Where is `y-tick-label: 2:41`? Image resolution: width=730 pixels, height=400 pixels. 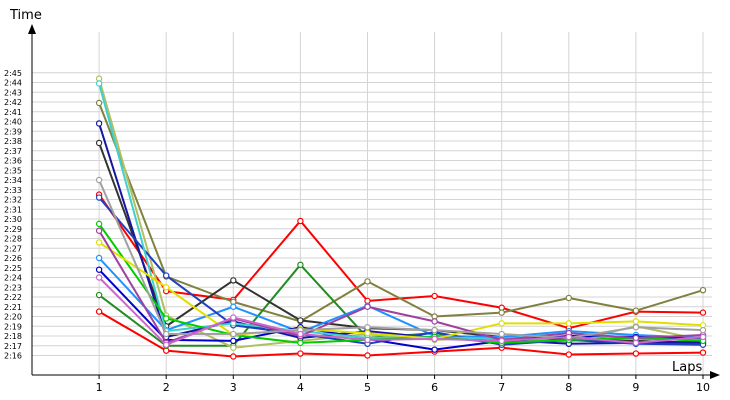
y-tick-label: 2:41 is located at coordinates (13, 112).